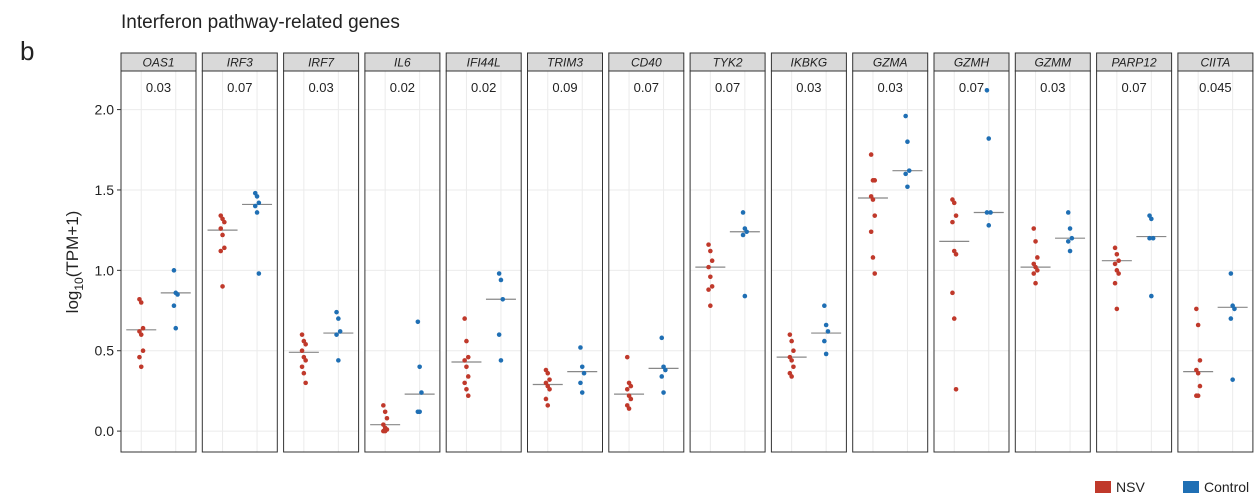  Describe the element at coordinates (260, 22) in the screenshot. I see `chart-title: Interferon pathway-related genes` at that location.